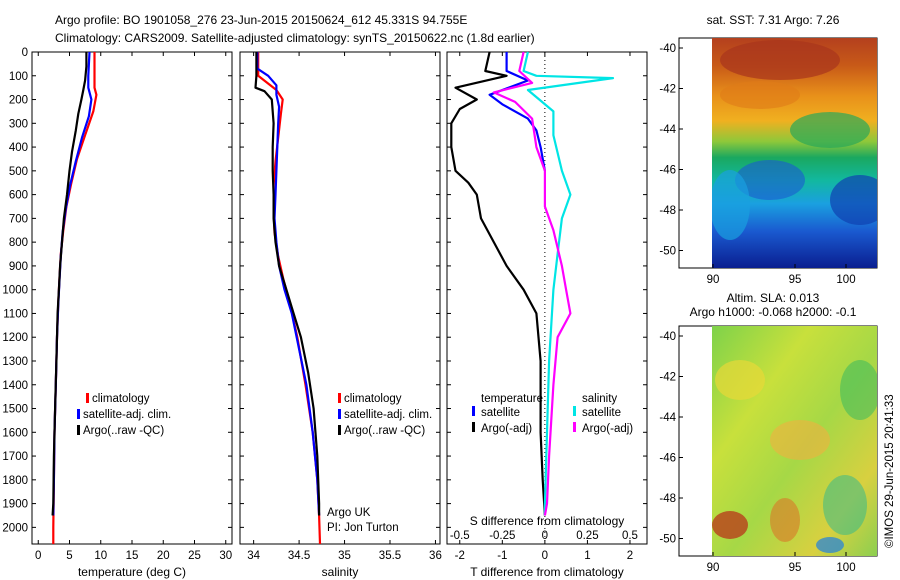 This screenshot has height=580, width=900. Describe the element at coordinates (630, 556) in the screenshot. I see `x-tick-label: 2` at that location.